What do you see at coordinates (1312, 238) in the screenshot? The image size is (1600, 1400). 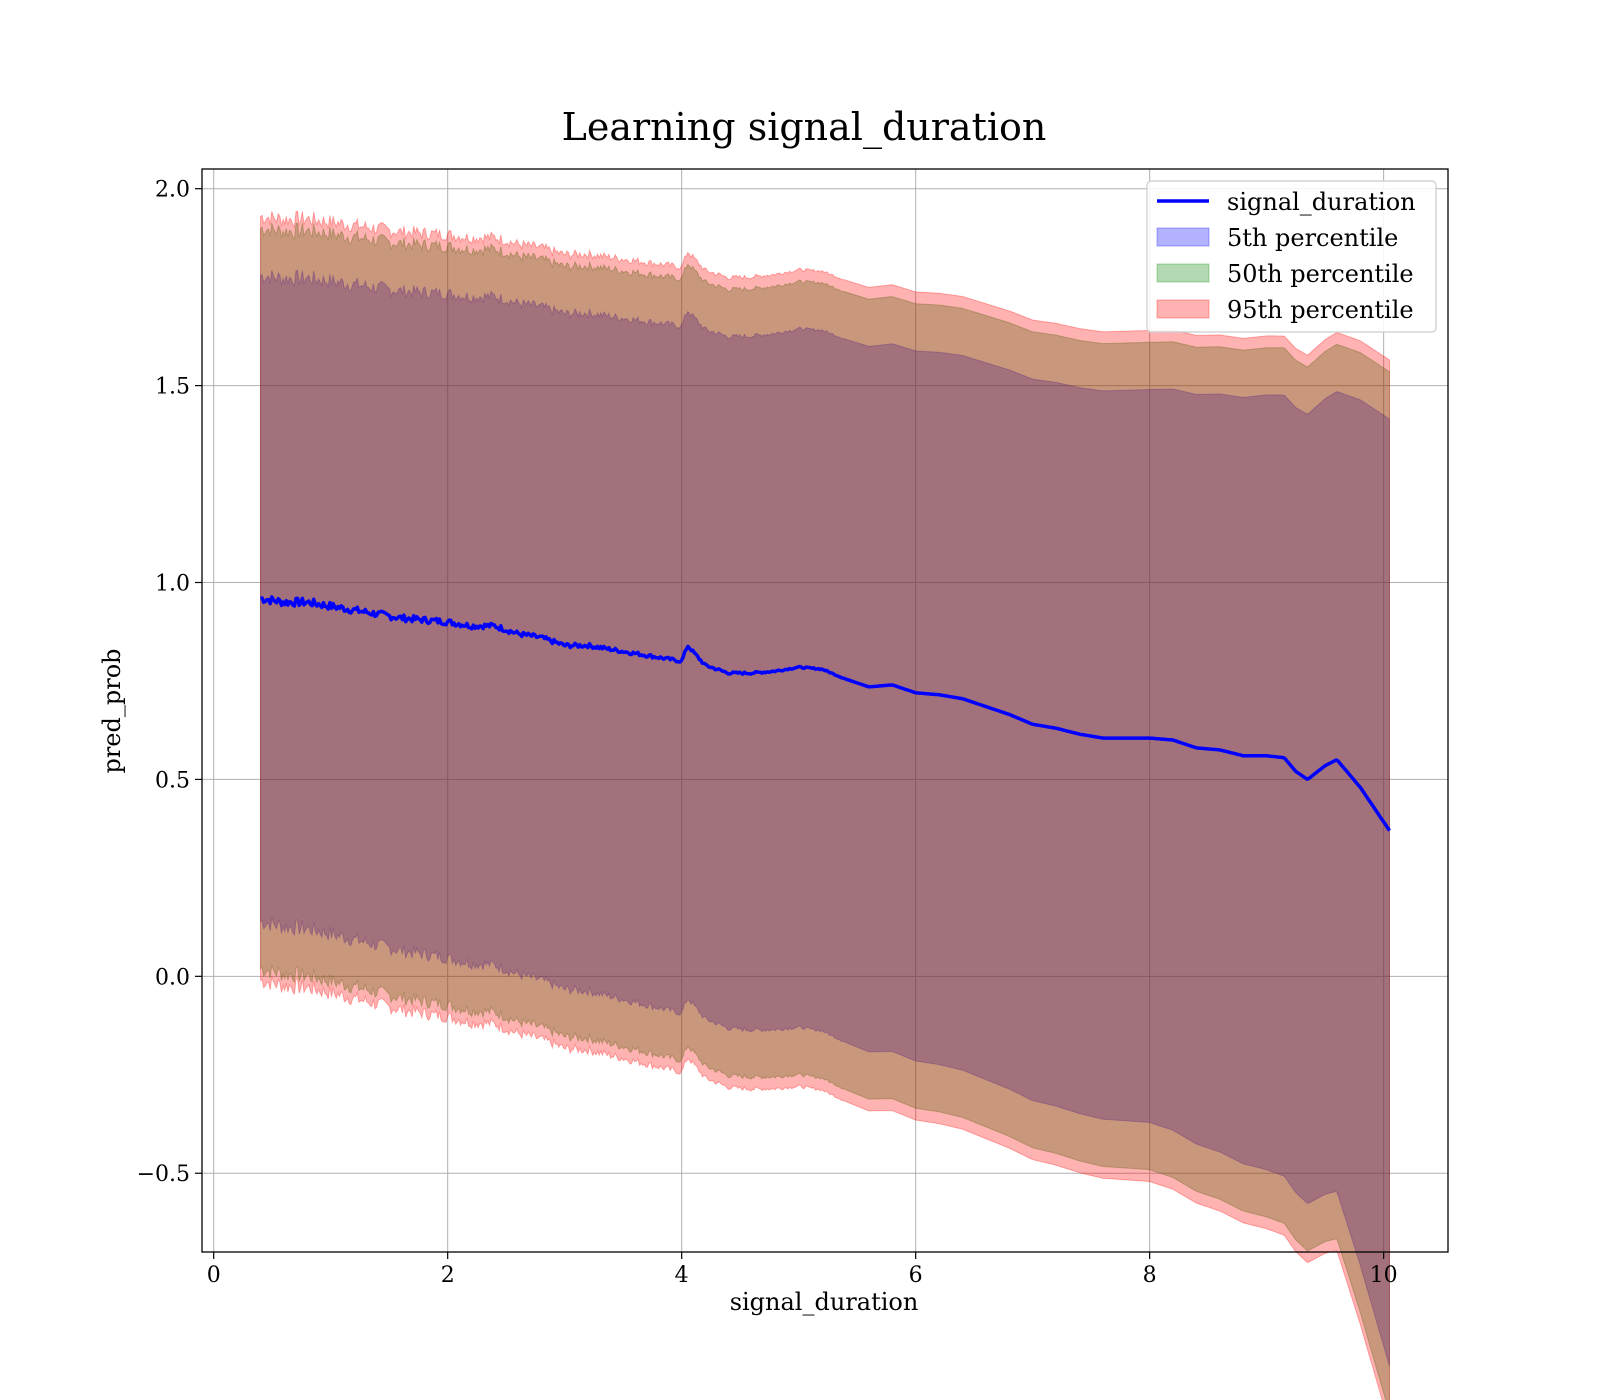 I see `legend-label-5th: 5th percentile` at bounding box center [1312, 238].